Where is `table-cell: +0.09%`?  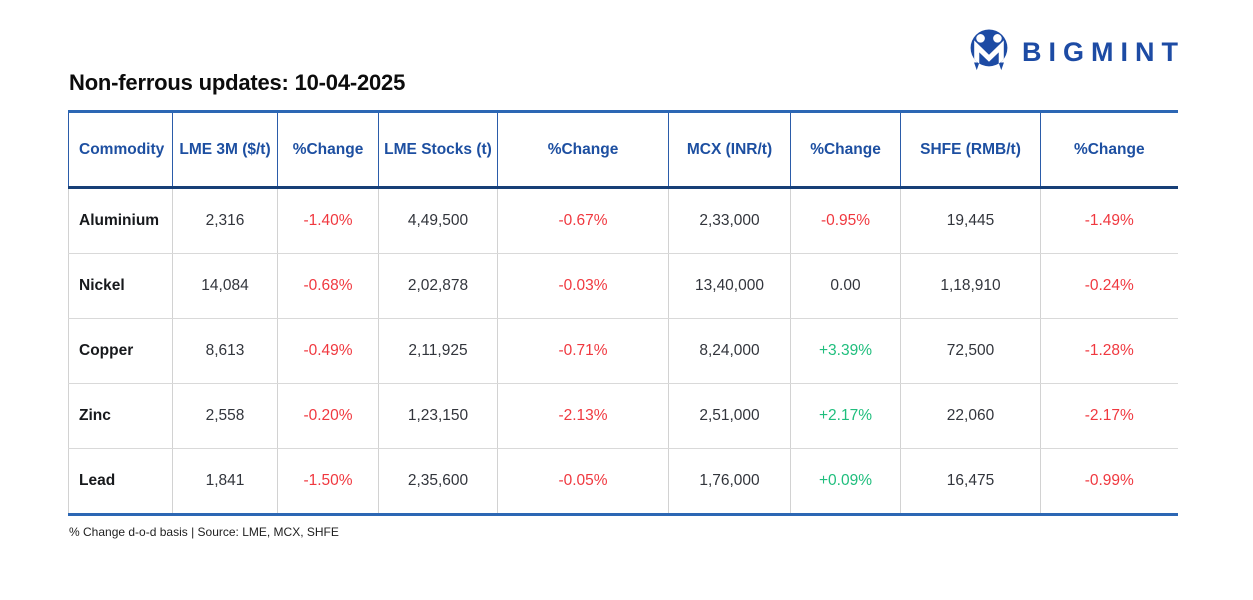
table-cell: +0.09% is located at coordinates (845, 481).